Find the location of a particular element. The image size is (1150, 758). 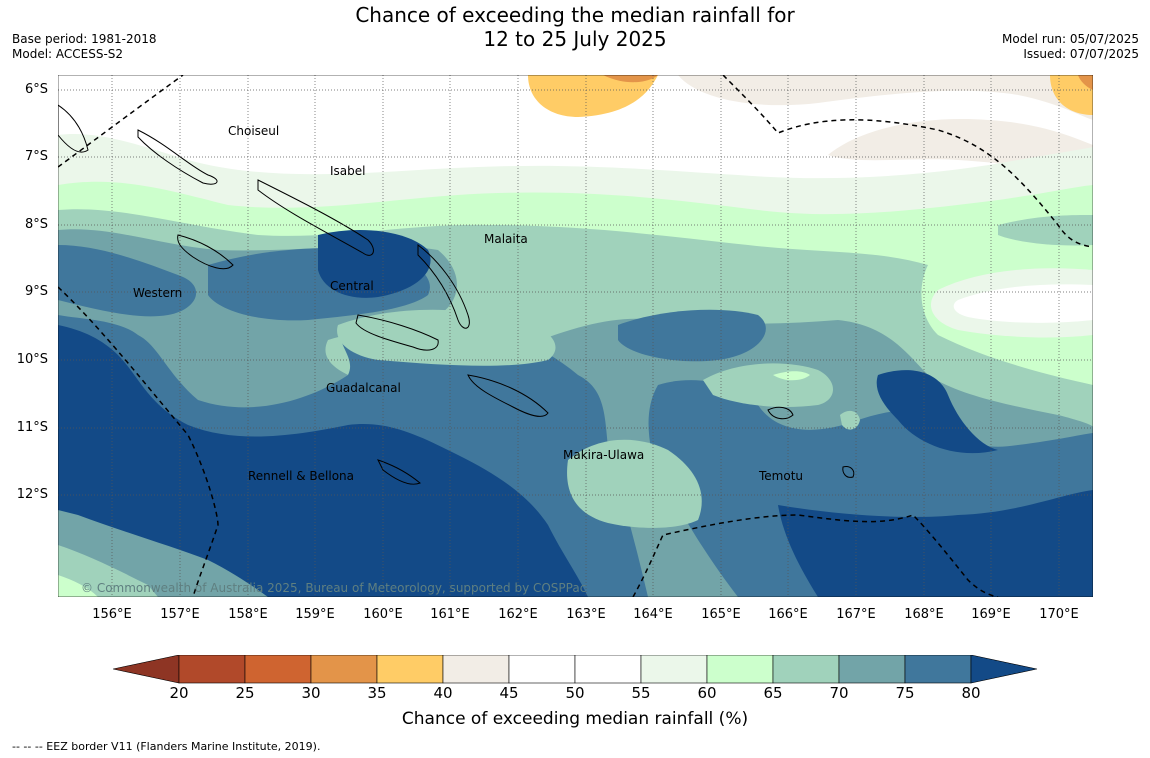

lat-label-8s: 8°S is located at coordinates (36, 224).